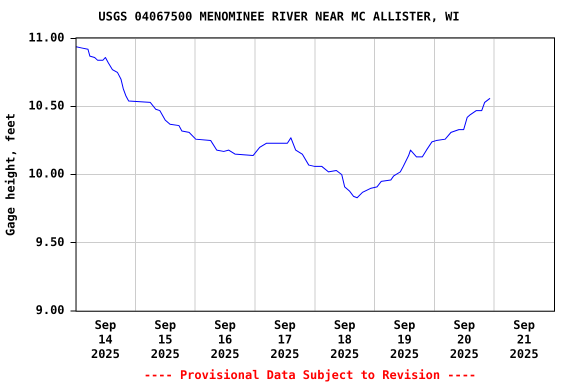  What do you see at coordinates (46, 173) in the screenshot?
I see `y-tick-label: 10.00` at bounding box center [46, 173].